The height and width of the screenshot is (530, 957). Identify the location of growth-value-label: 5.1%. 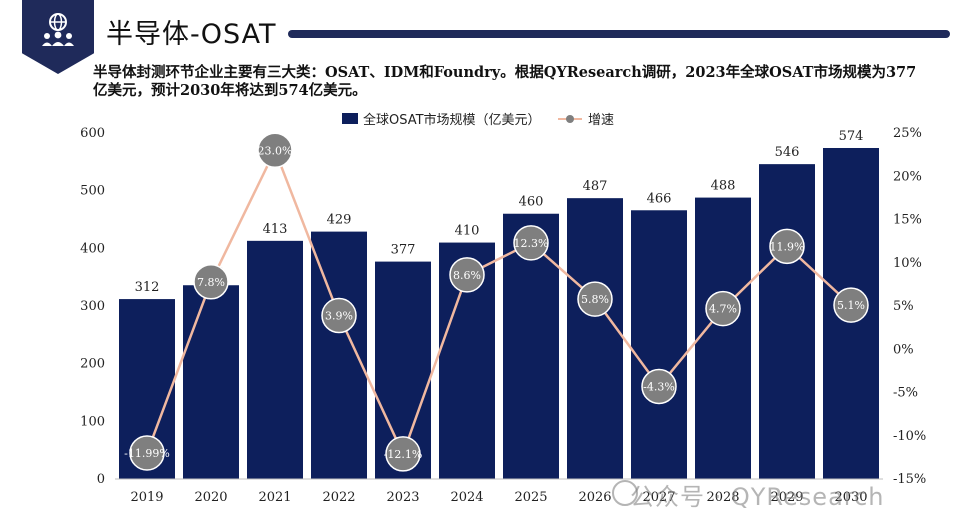
(851, 305).